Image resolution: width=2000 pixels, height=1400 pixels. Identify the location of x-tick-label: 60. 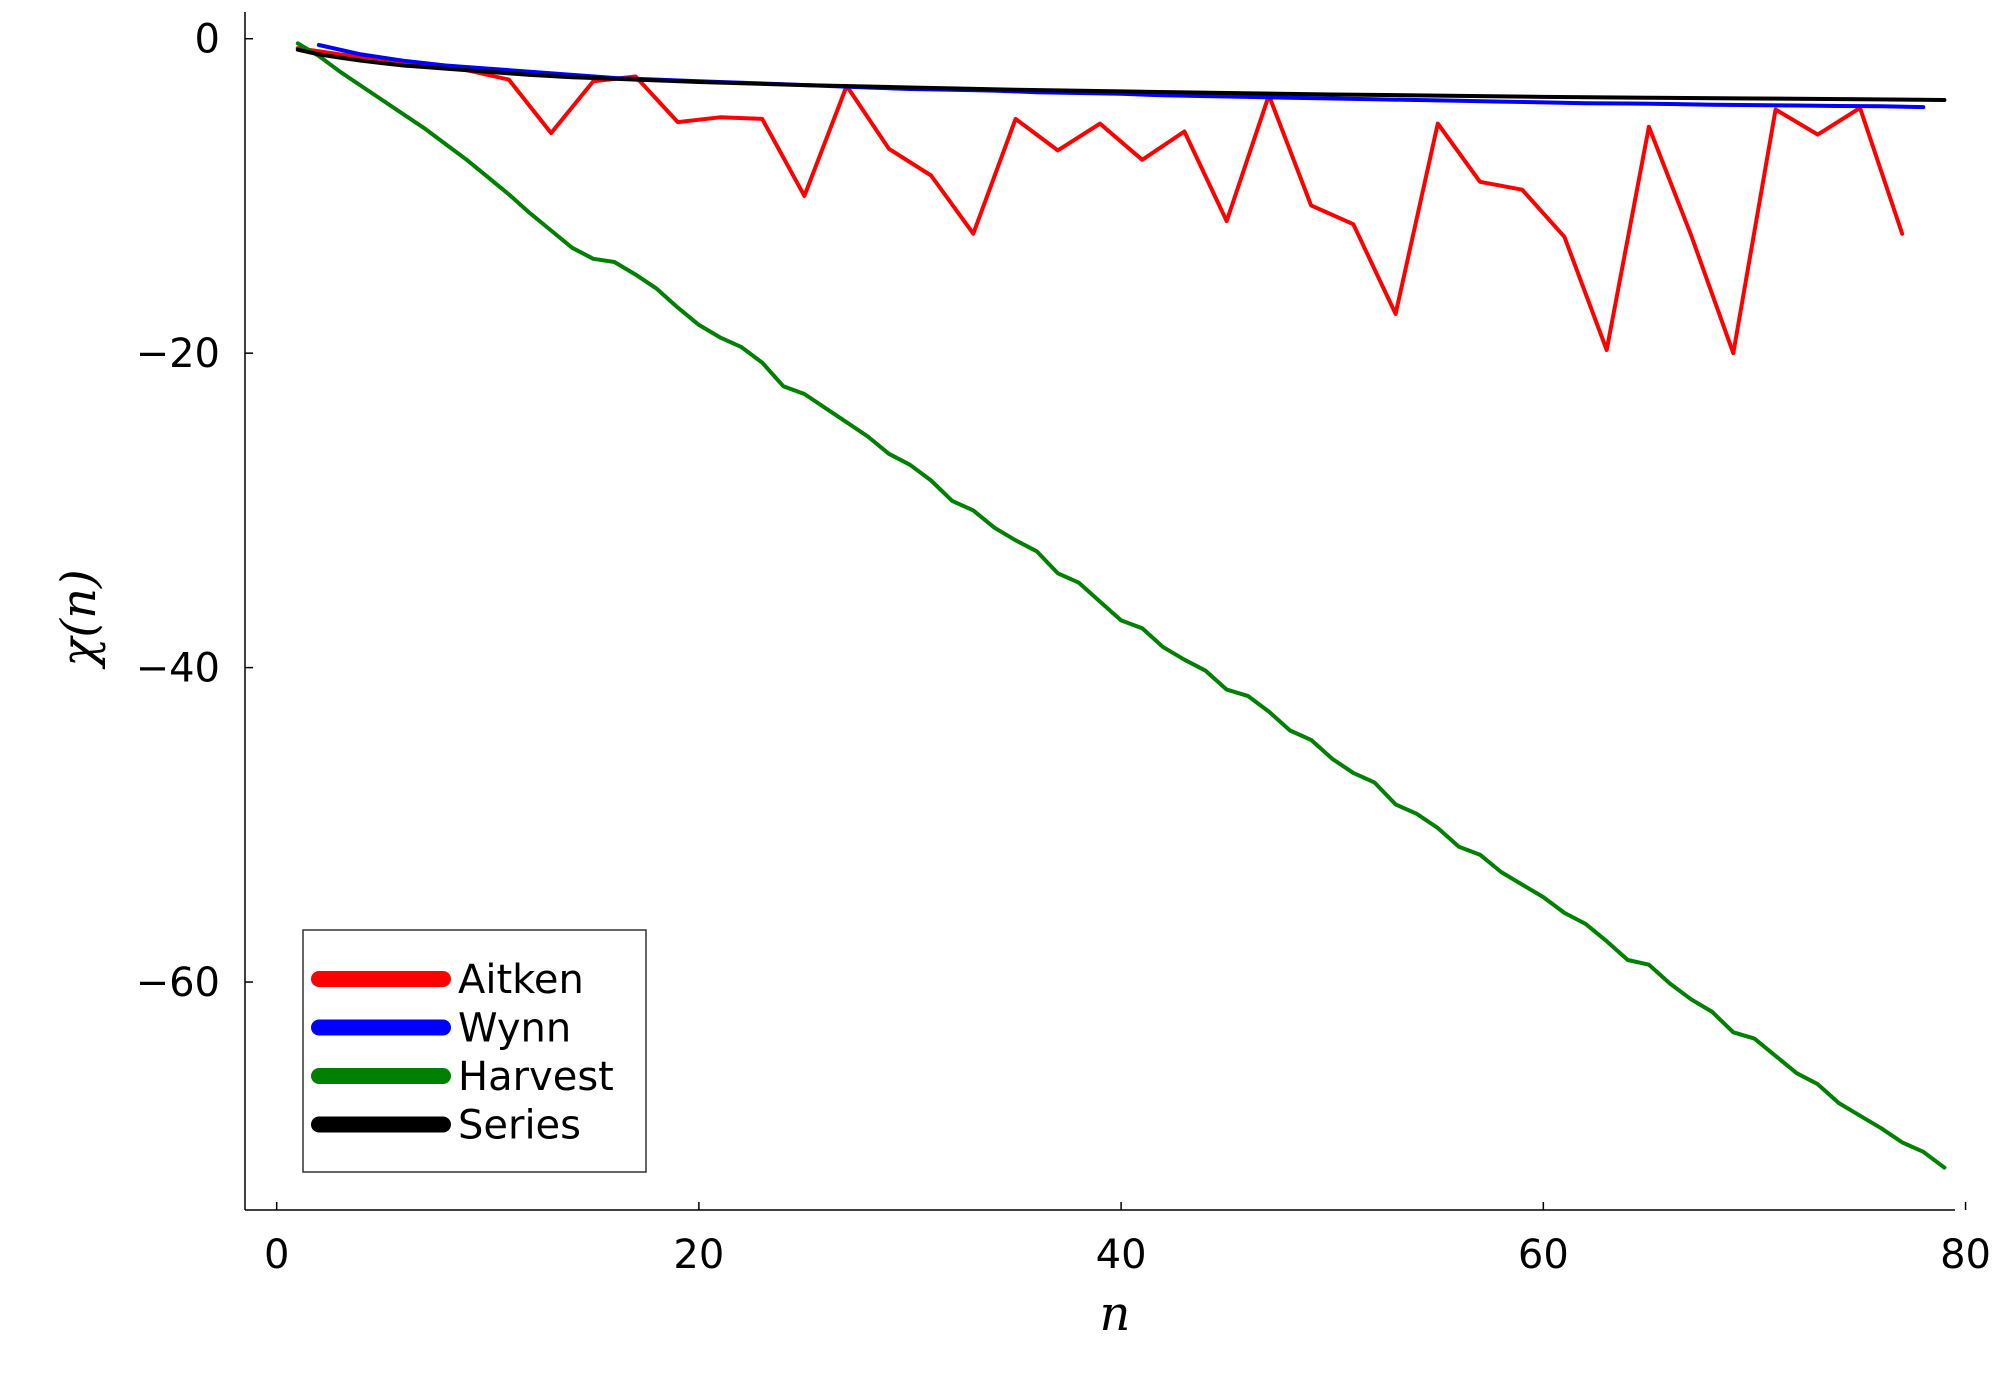
(1543, 1255).